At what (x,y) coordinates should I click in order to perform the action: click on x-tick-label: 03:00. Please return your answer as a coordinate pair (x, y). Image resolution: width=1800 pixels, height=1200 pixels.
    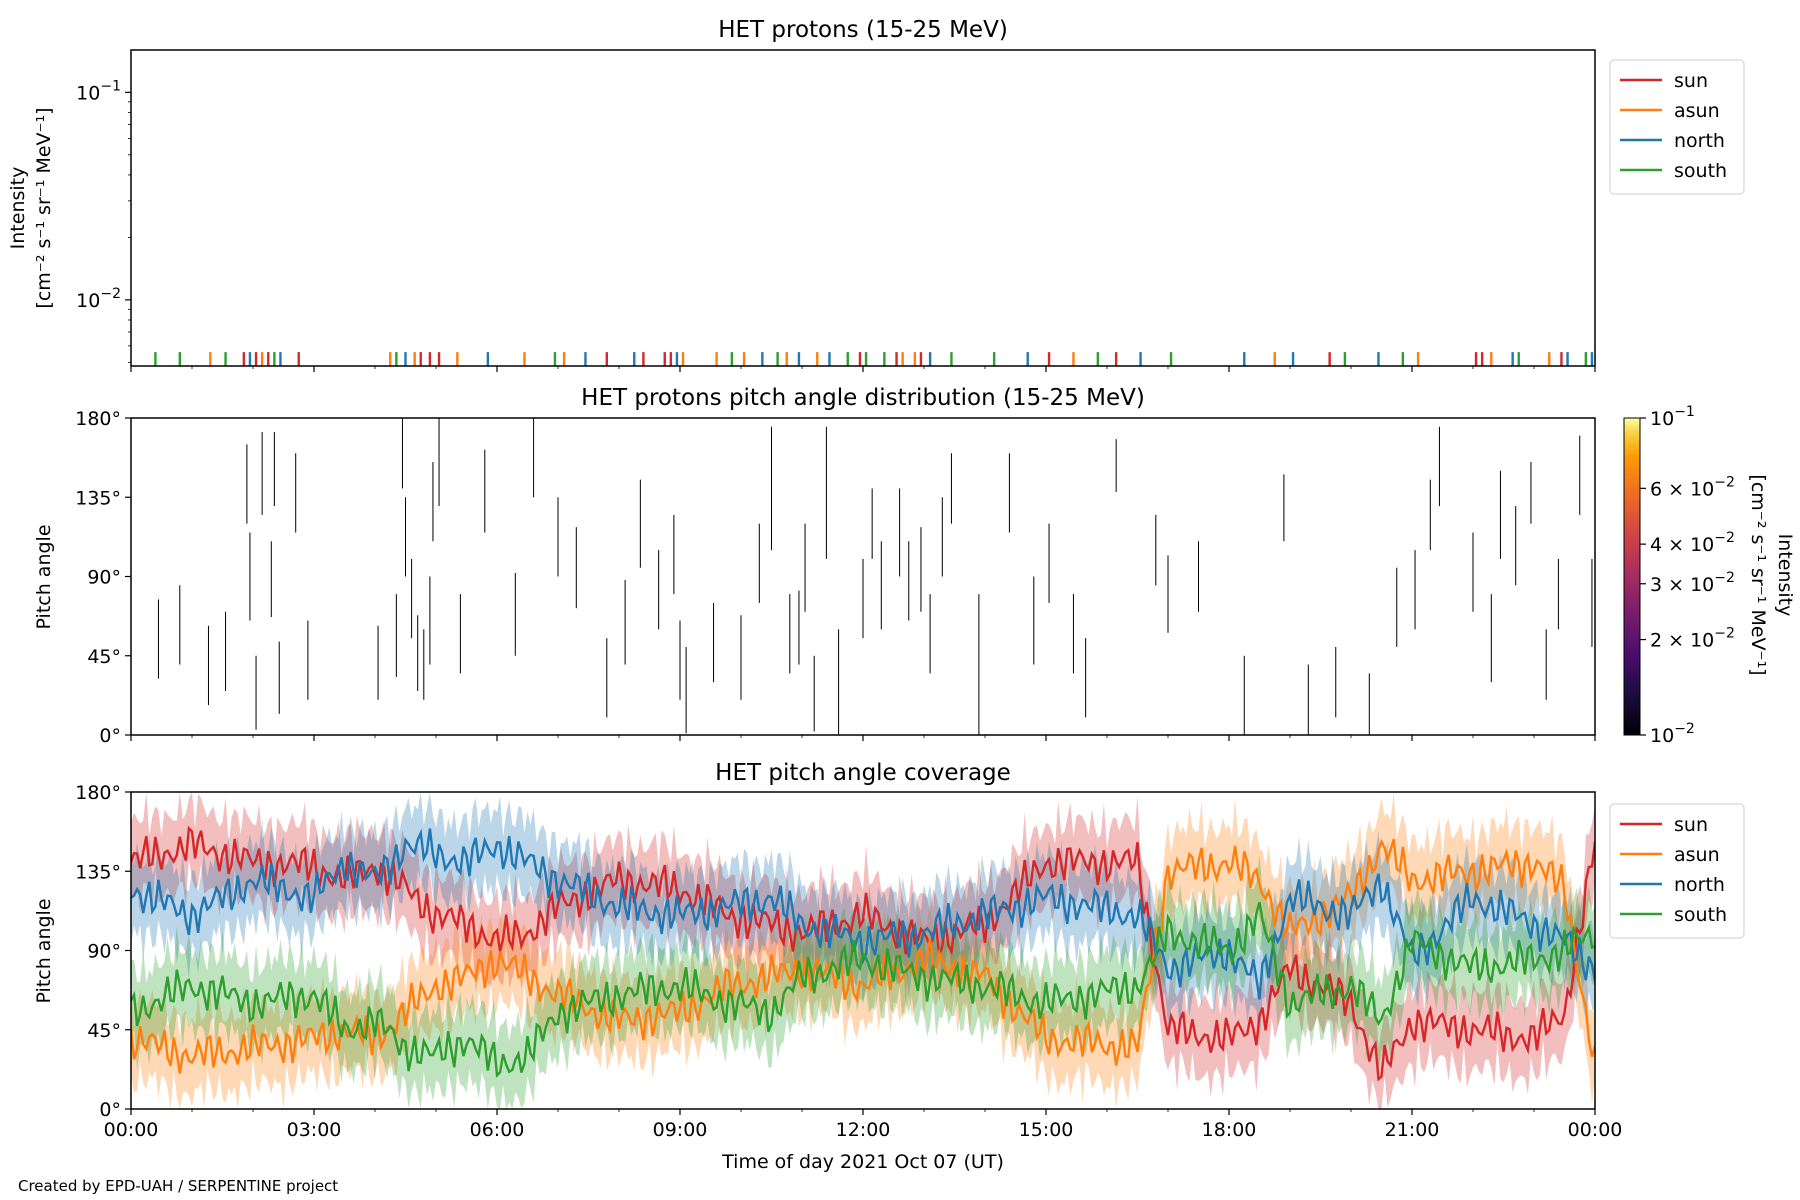
    Looking at the image, I should click on (314, 1130).